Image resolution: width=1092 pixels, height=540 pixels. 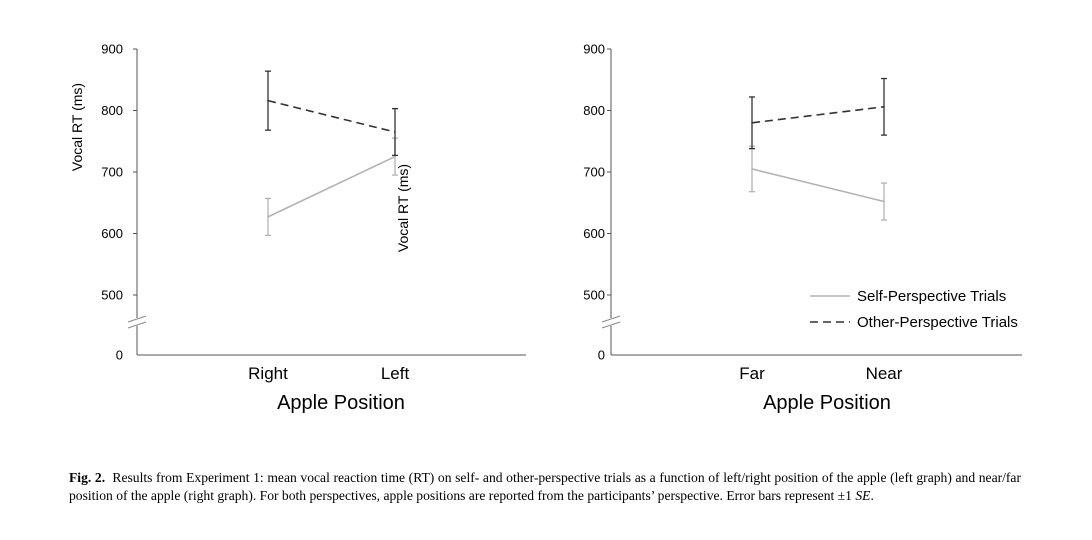 I want to click on caption-label: Fig. 2., so click(x=87, y=477).